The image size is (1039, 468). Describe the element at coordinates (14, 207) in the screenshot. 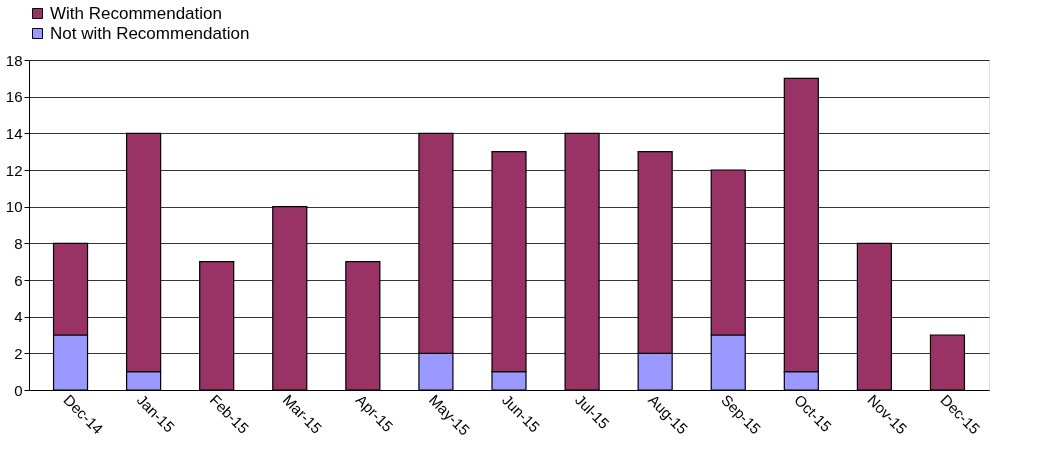

I see `y-tick-label: 10` at that location.